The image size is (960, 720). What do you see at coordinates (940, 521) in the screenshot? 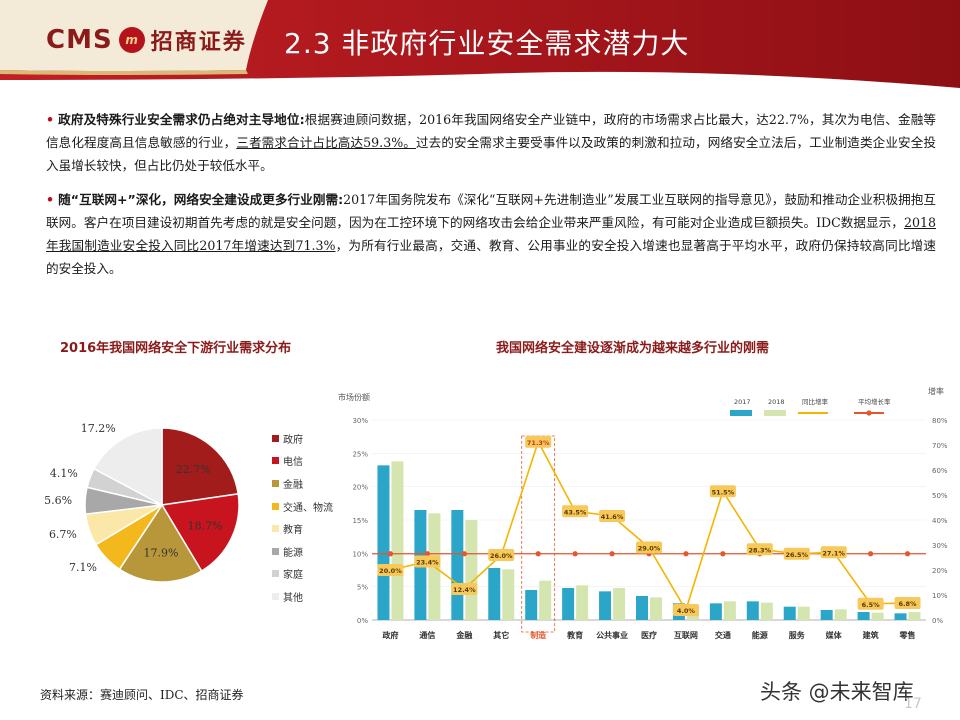
I see `y2-tick-label: 40%` at bounding box center [940, 521].